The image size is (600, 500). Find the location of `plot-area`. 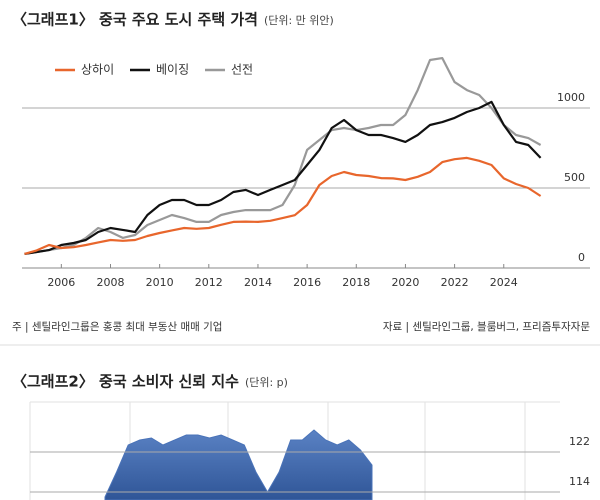

plot-area is located at coordinates (238, 464).